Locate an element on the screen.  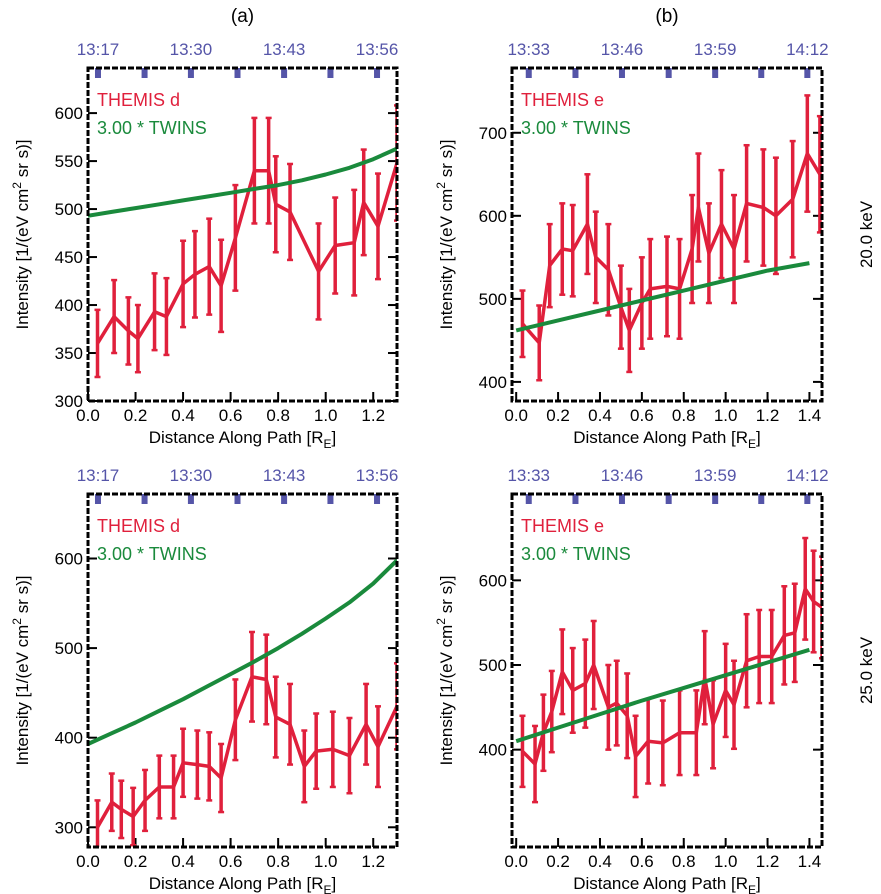
panel-title: (a) is located at coordinates (242, 16).